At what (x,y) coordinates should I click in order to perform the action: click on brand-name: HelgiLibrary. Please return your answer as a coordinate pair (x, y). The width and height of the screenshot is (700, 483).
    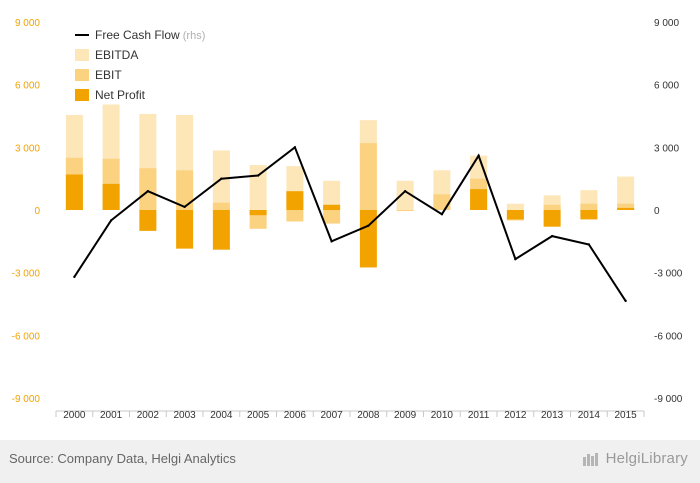
    Looking at the image, I should click on (646, 458).